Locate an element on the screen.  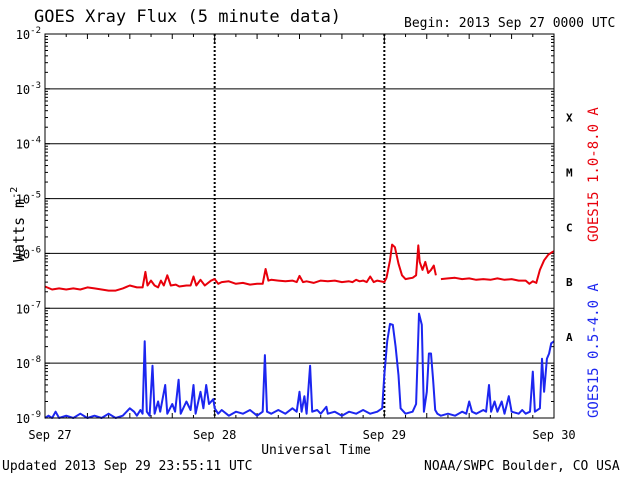
updated-timestamp: Updated 2013 Sep 29 23:55:11 UTC is located at coordinates (127, 466).